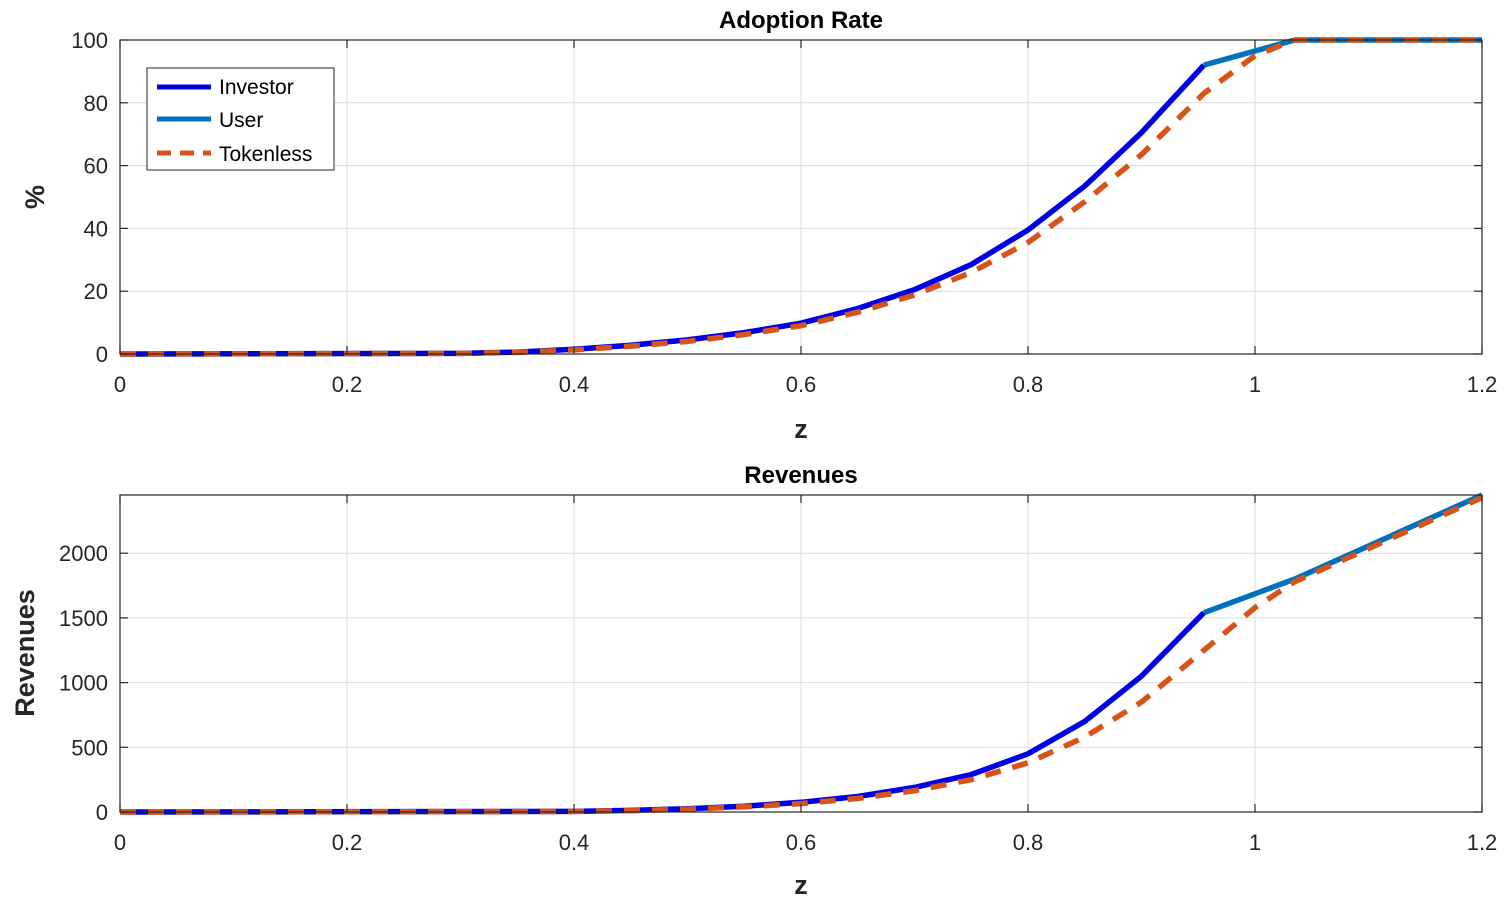 The image size is (1511, 905). Describe the element at coordinates (89, 747) in the screenshot. I see `y-tick-label: 500` at that location.